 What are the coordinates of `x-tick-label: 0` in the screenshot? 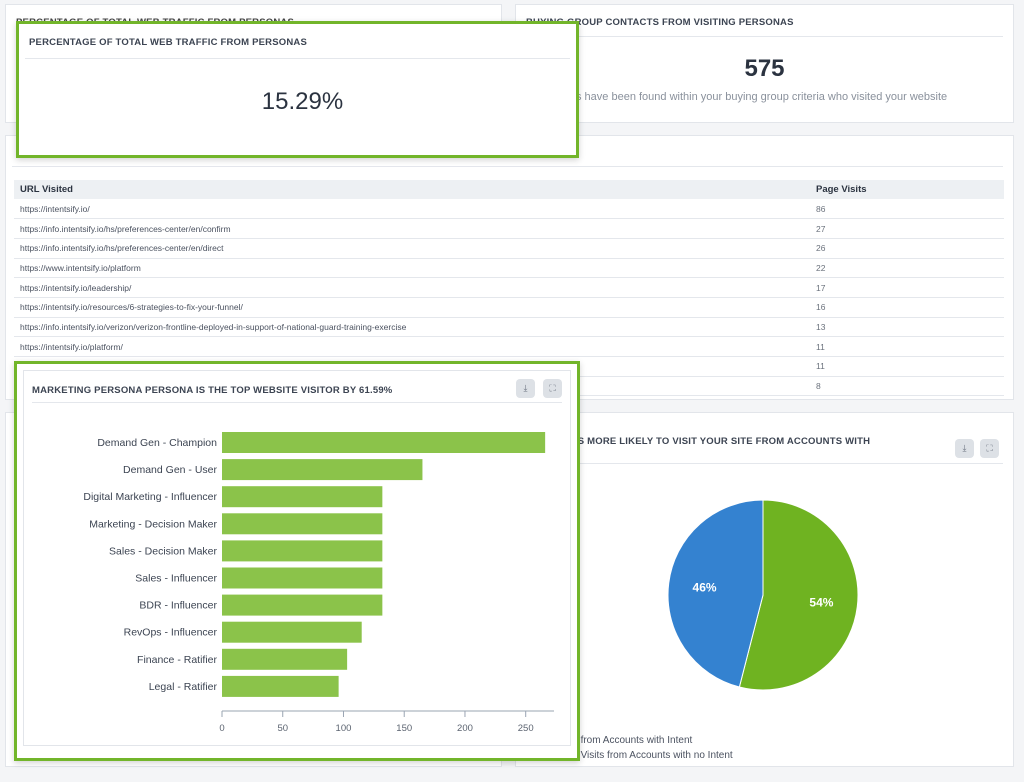 It's located at (221, 728).